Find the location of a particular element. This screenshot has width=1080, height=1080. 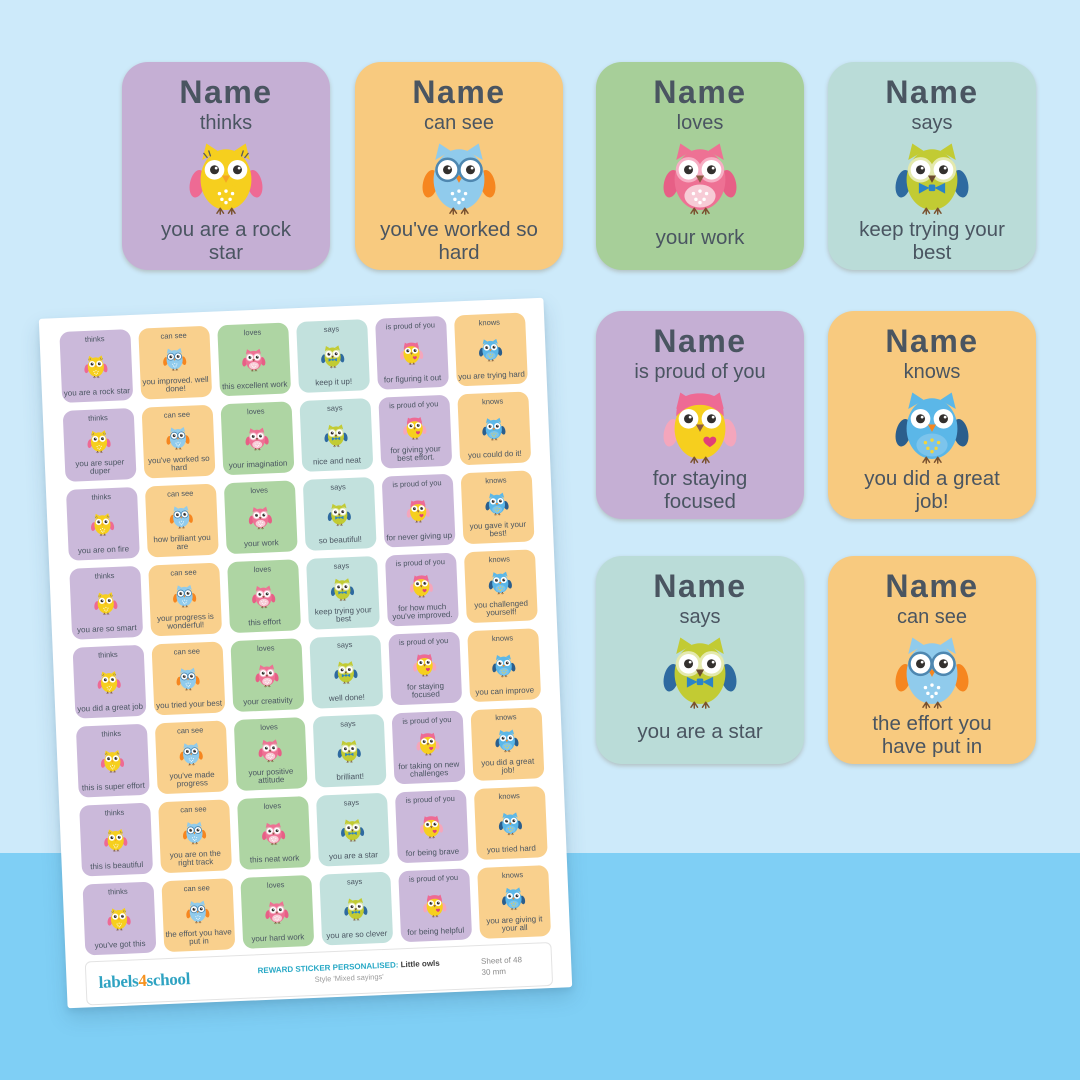

sticker-message: you've made progress is located at coordinates (192, 779).